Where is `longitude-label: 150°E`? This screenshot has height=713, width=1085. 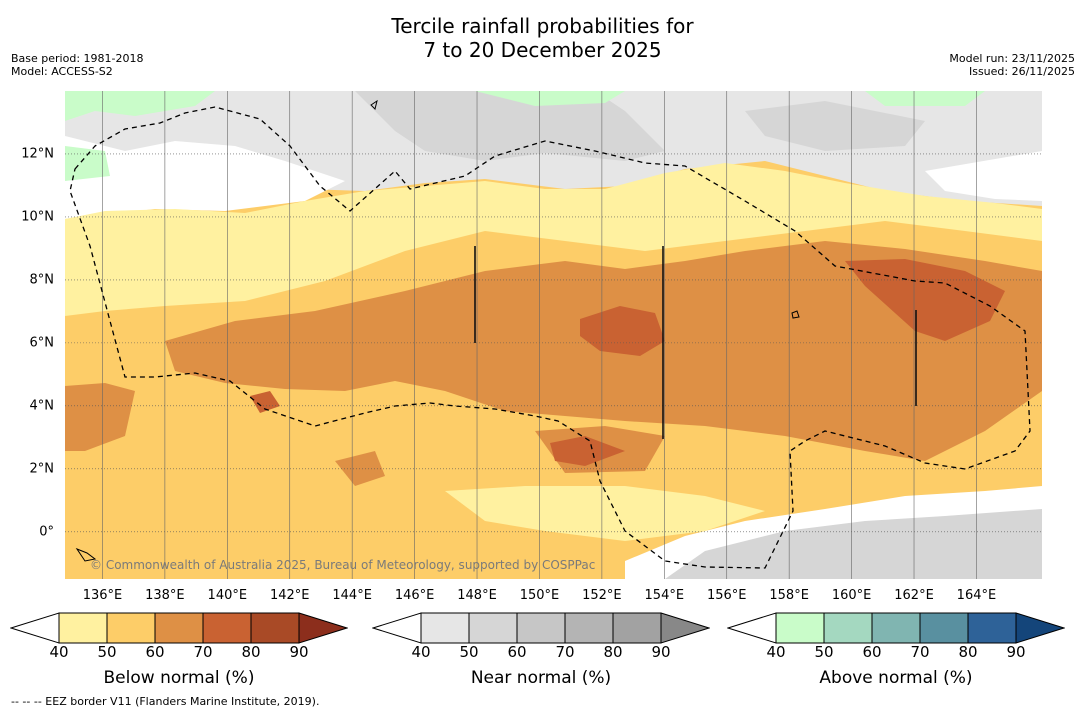 longitude-label: 150°E is located at coordinates (539, 595).